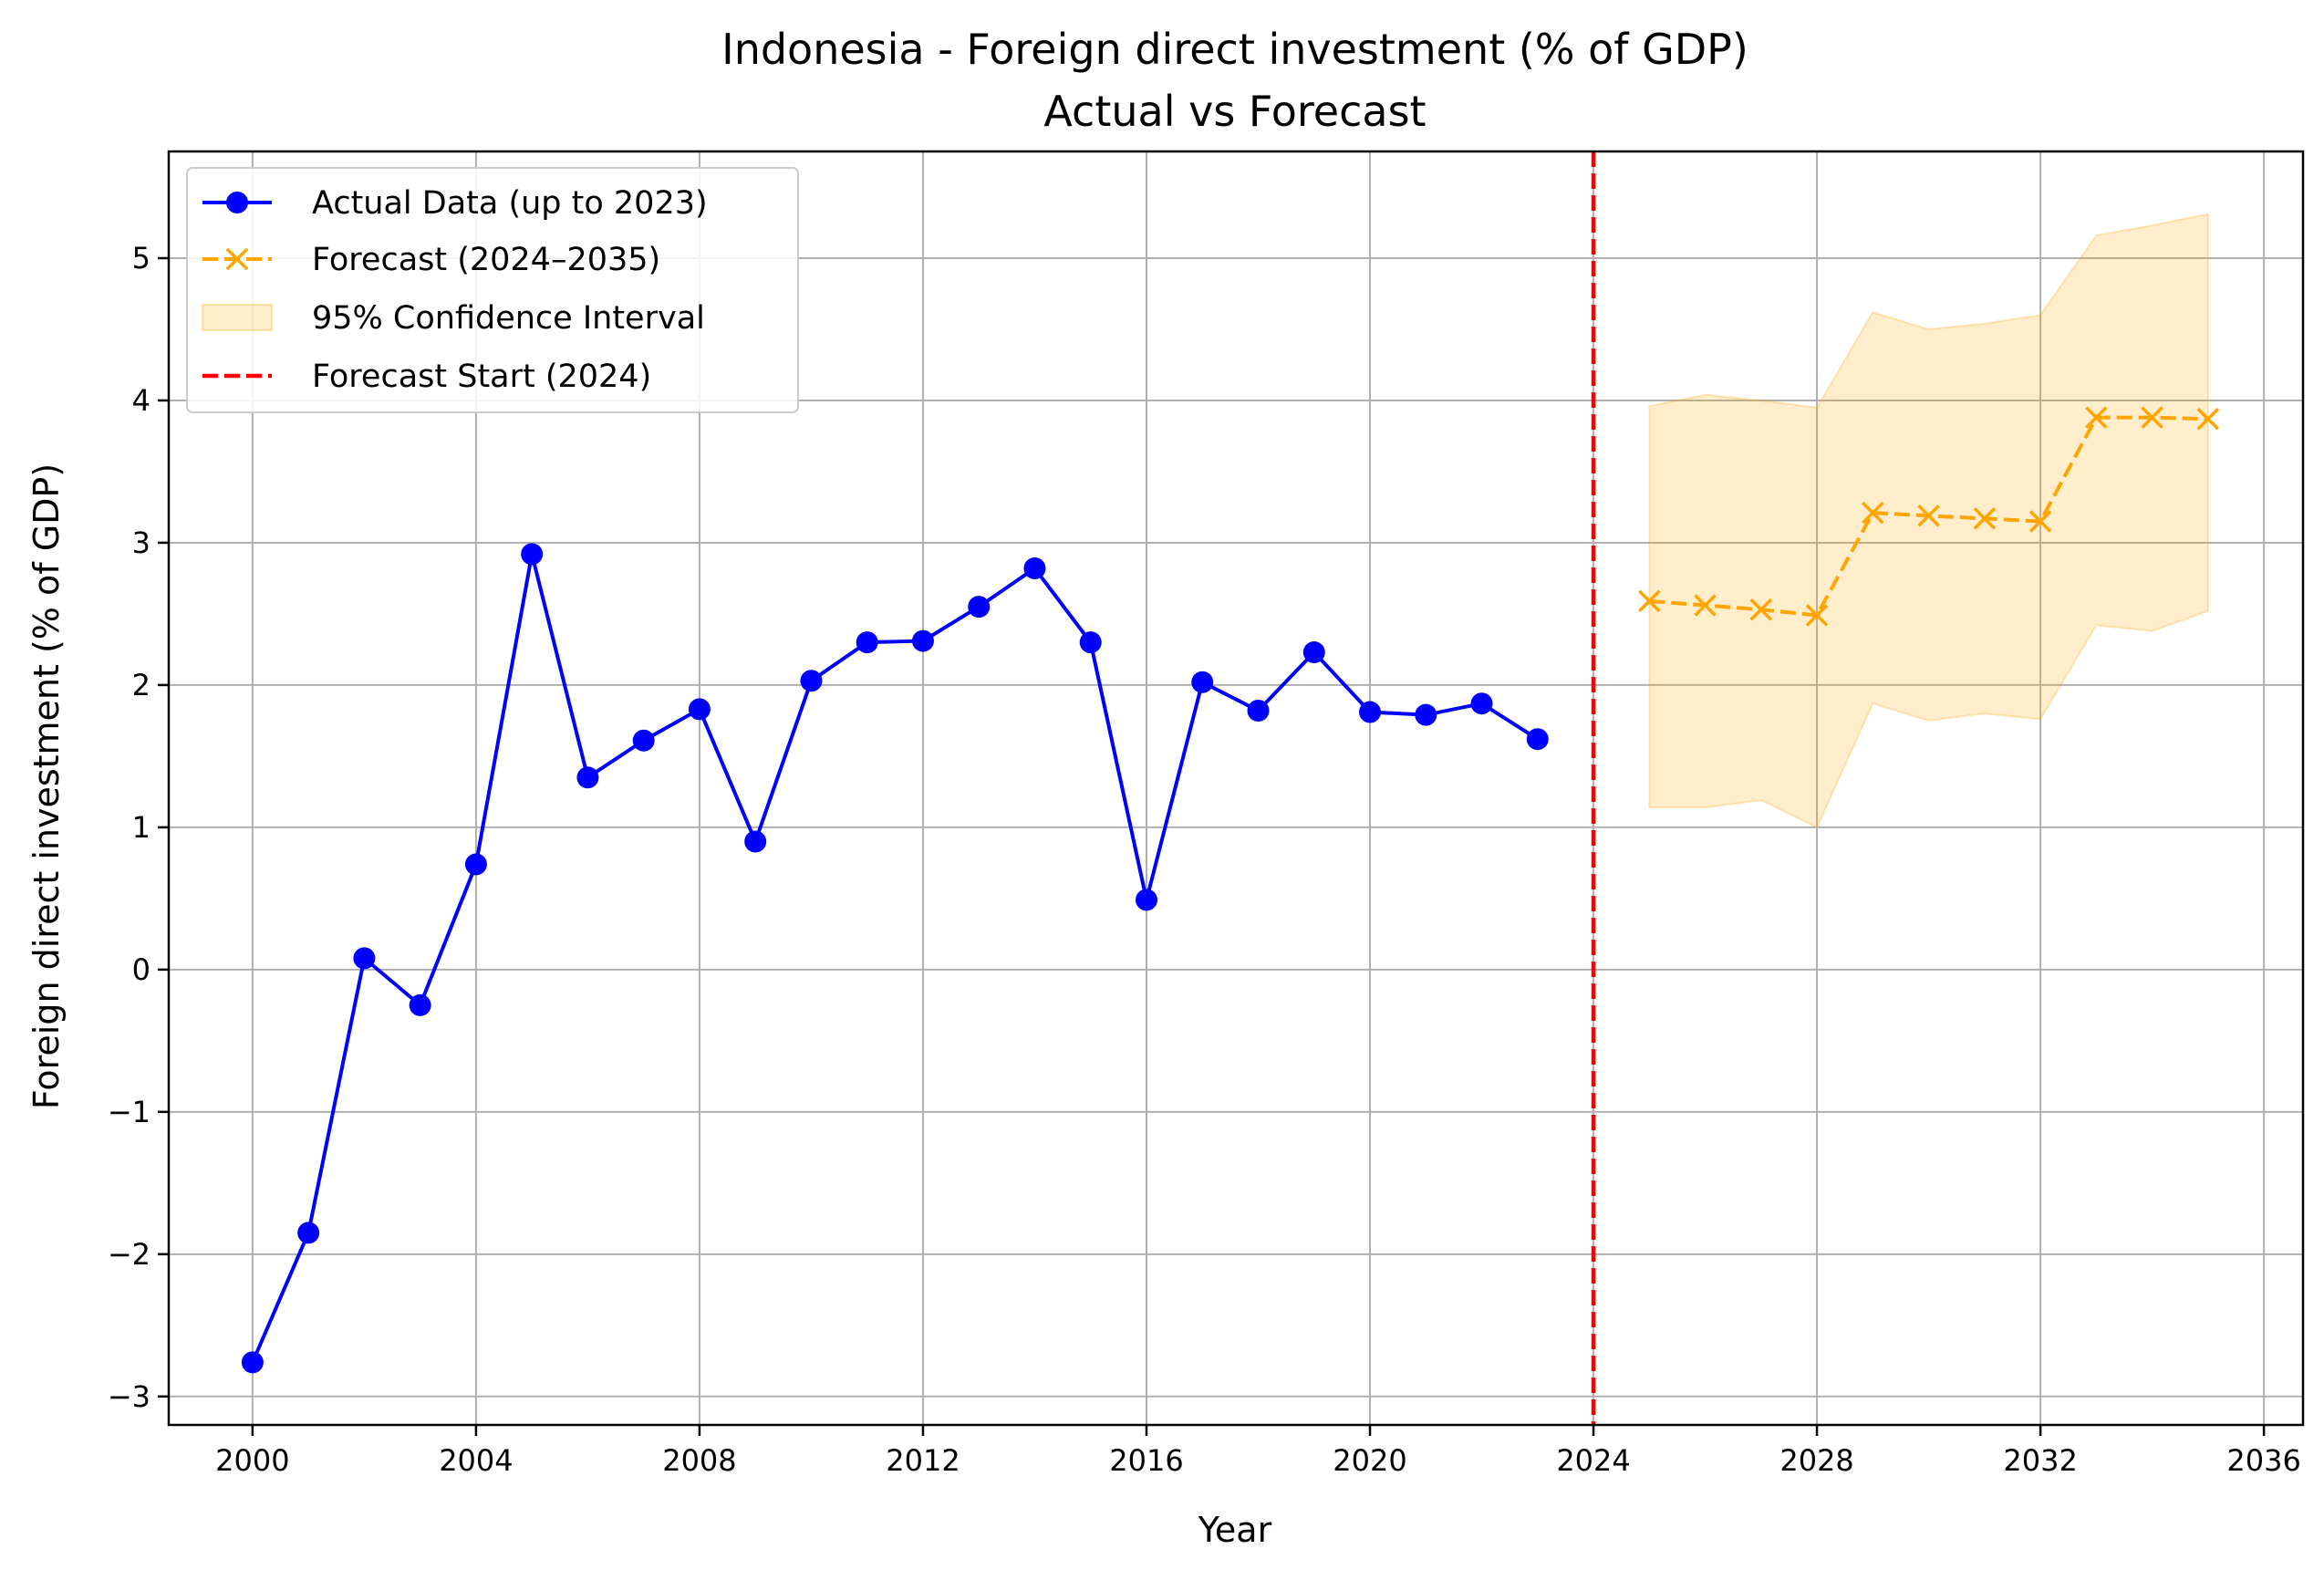  I want to click on series-forecast, so click(1929, 517).